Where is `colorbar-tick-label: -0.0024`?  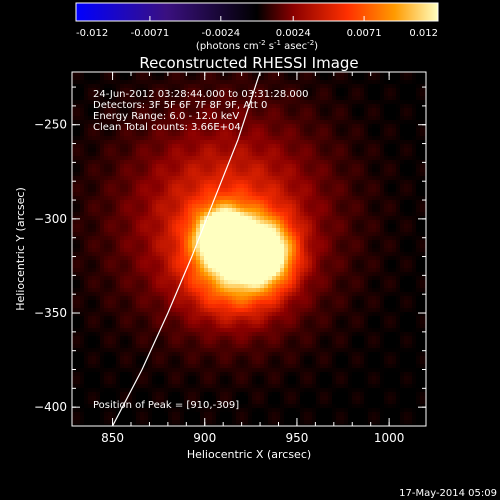
colorbar-tick-label: -0.0024 is located at coordinates (220, 33).